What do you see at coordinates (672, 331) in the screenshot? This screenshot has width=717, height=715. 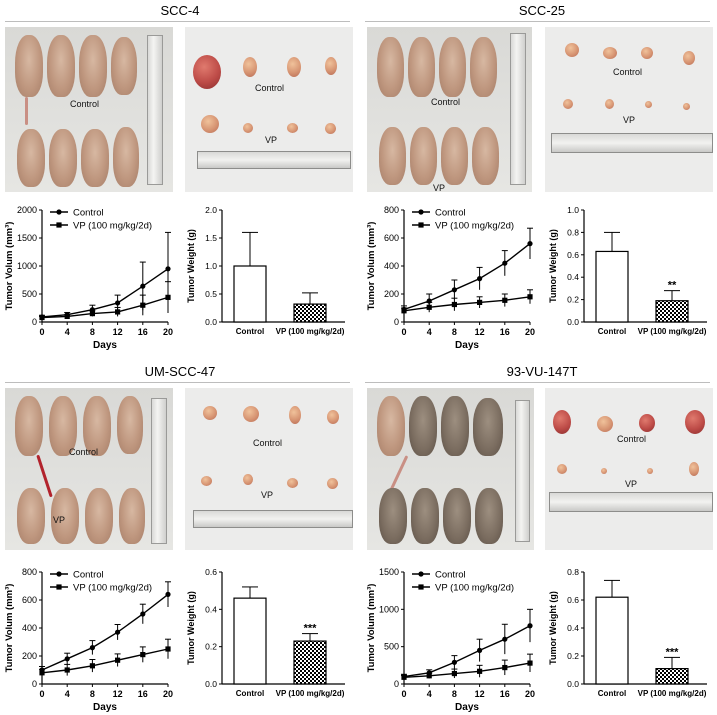 I see `x-tick-label: VP (100 mg/kg/2d)` at bounding box center [672, 331].